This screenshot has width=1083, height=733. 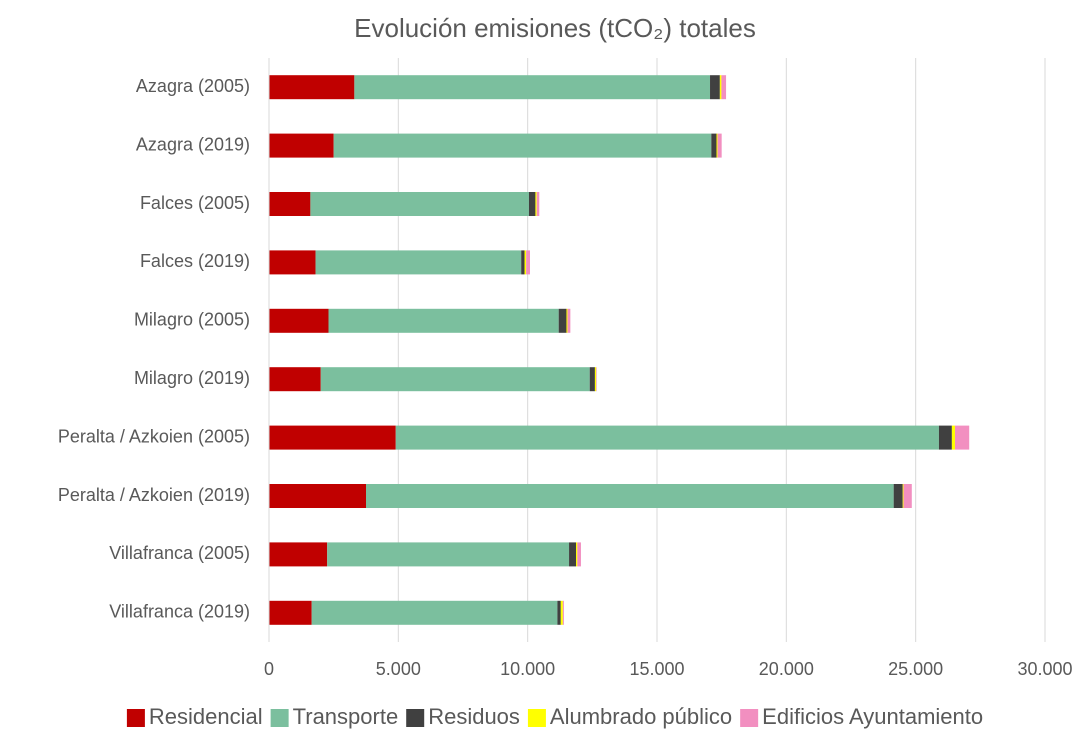 I want to click on y-tick-label: Milagro (2005), so click(x=192, y=320).